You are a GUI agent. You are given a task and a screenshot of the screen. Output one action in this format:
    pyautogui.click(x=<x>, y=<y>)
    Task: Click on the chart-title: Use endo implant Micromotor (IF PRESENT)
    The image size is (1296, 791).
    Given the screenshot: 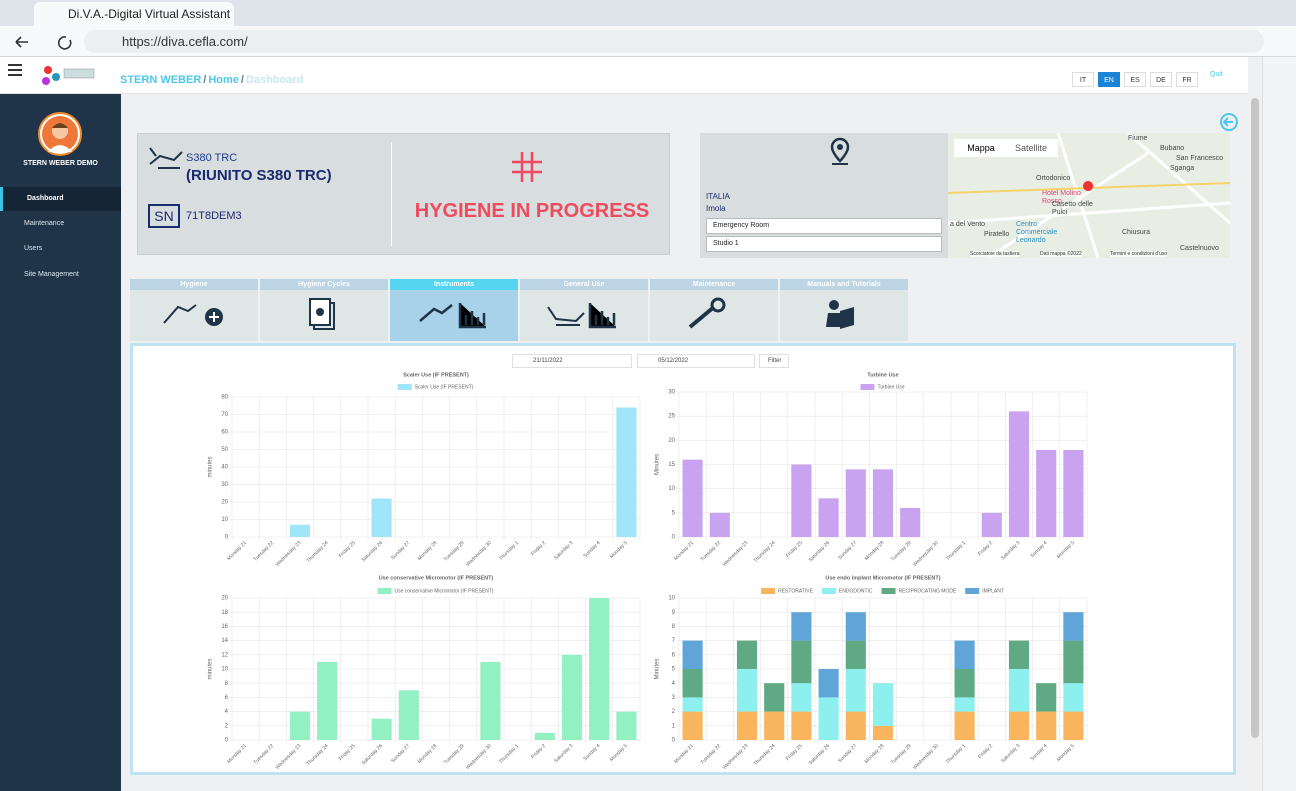 What is the action you would take?
    pyautogui.click(x=882, y=578)
    